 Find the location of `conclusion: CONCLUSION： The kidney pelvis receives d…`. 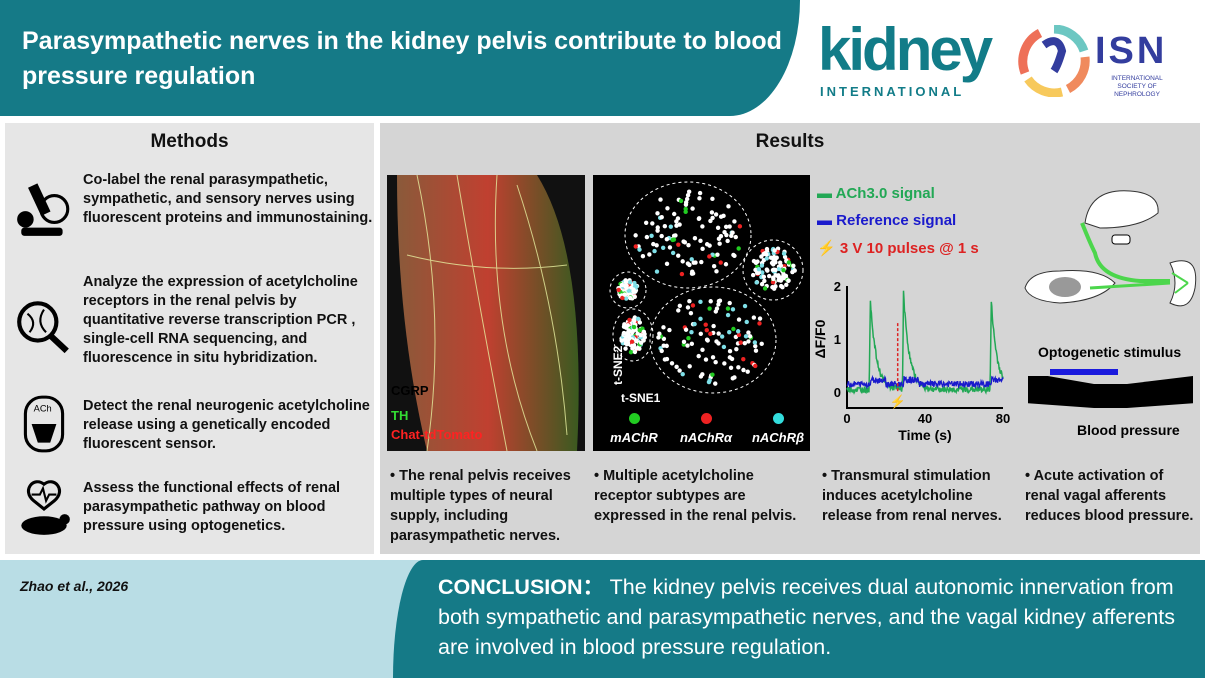

conclusion: CONCLUSION： The kidney pelvis receives d… is located at coordinates (818, 617).